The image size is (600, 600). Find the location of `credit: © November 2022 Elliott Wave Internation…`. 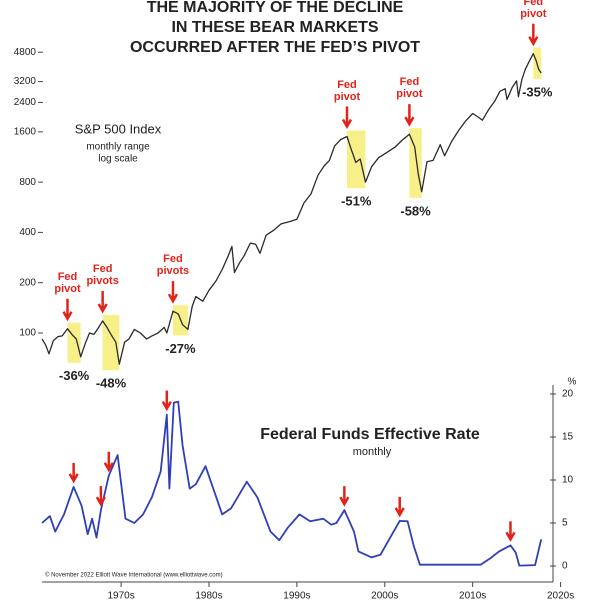

credit: © November 2022 Elliott Wave Internation… is located at coordinates (134, 575).